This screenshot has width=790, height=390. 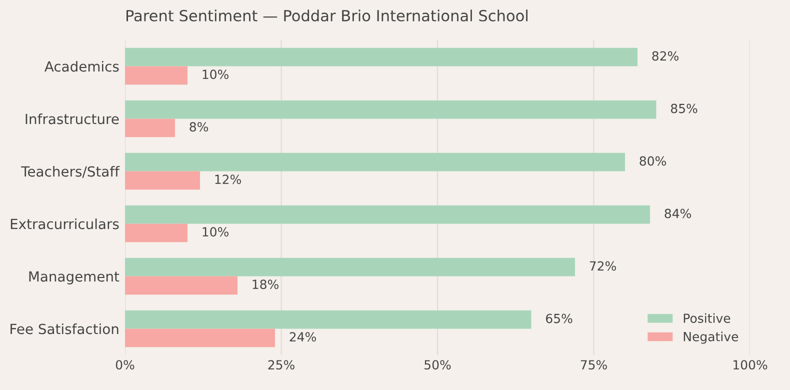 What do you see at coordinates (125, 365) in the screenshot?
I see `x-tick-label: 0%` at bounding box center [125, 365].